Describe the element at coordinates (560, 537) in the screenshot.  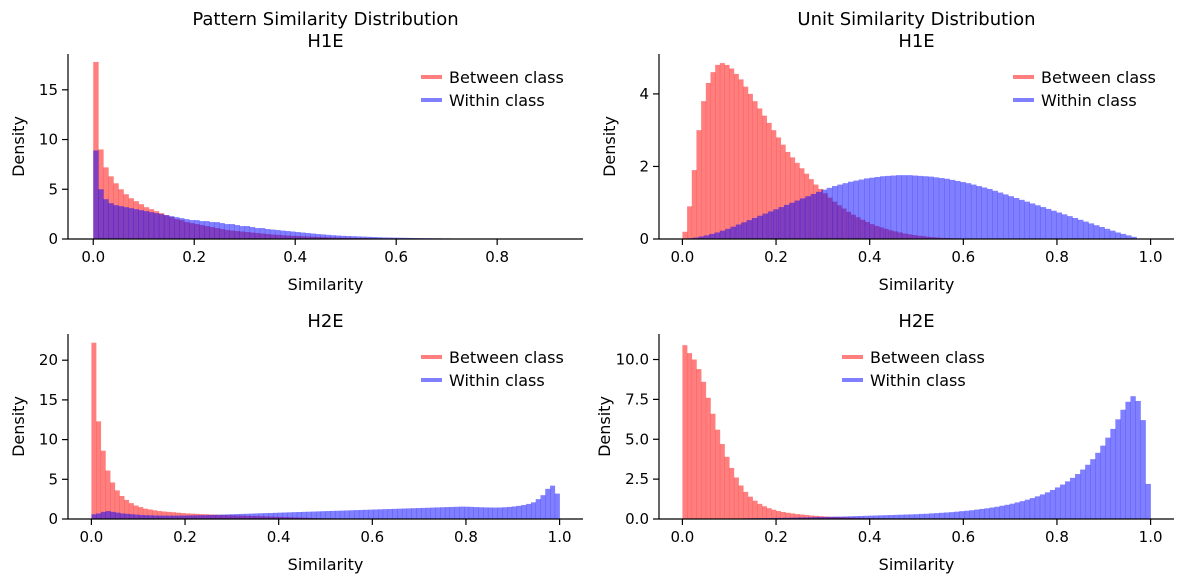
I see `x-tick-label: 1.0` at that location.